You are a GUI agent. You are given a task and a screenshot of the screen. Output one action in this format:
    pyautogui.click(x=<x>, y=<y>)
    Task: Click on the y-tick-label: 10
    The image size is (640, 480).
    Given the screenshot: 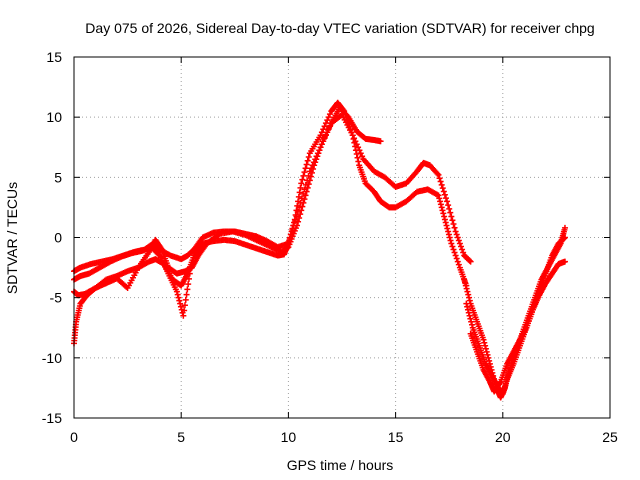 What is the action you would take?
    pyautogui.click(x=54, y=117)
    